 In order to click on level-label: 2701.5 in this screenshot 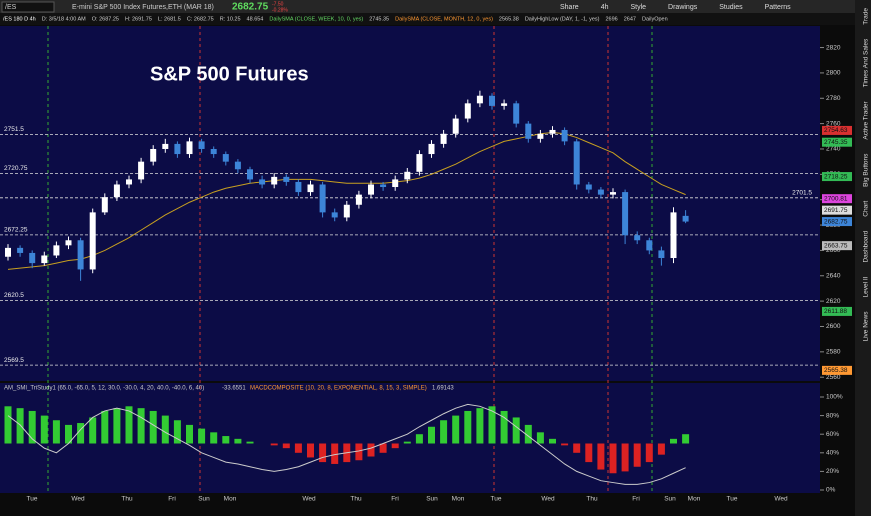, I will do `click(802, 193)`.